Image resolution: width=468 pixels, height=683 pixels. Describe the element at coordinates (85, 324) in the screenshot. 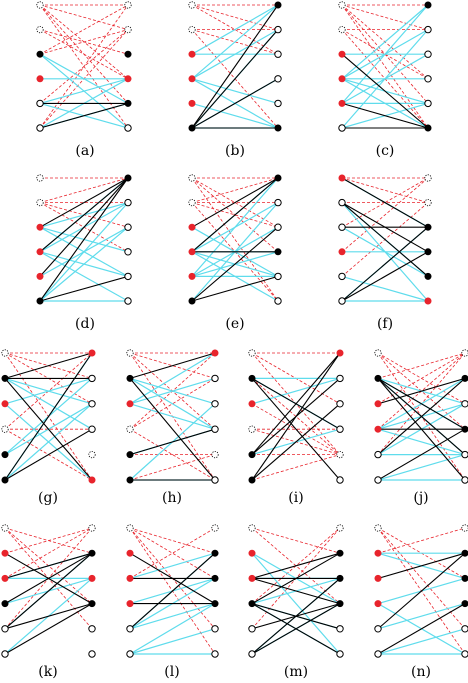

I see `panel-caption: (d)` at that location.